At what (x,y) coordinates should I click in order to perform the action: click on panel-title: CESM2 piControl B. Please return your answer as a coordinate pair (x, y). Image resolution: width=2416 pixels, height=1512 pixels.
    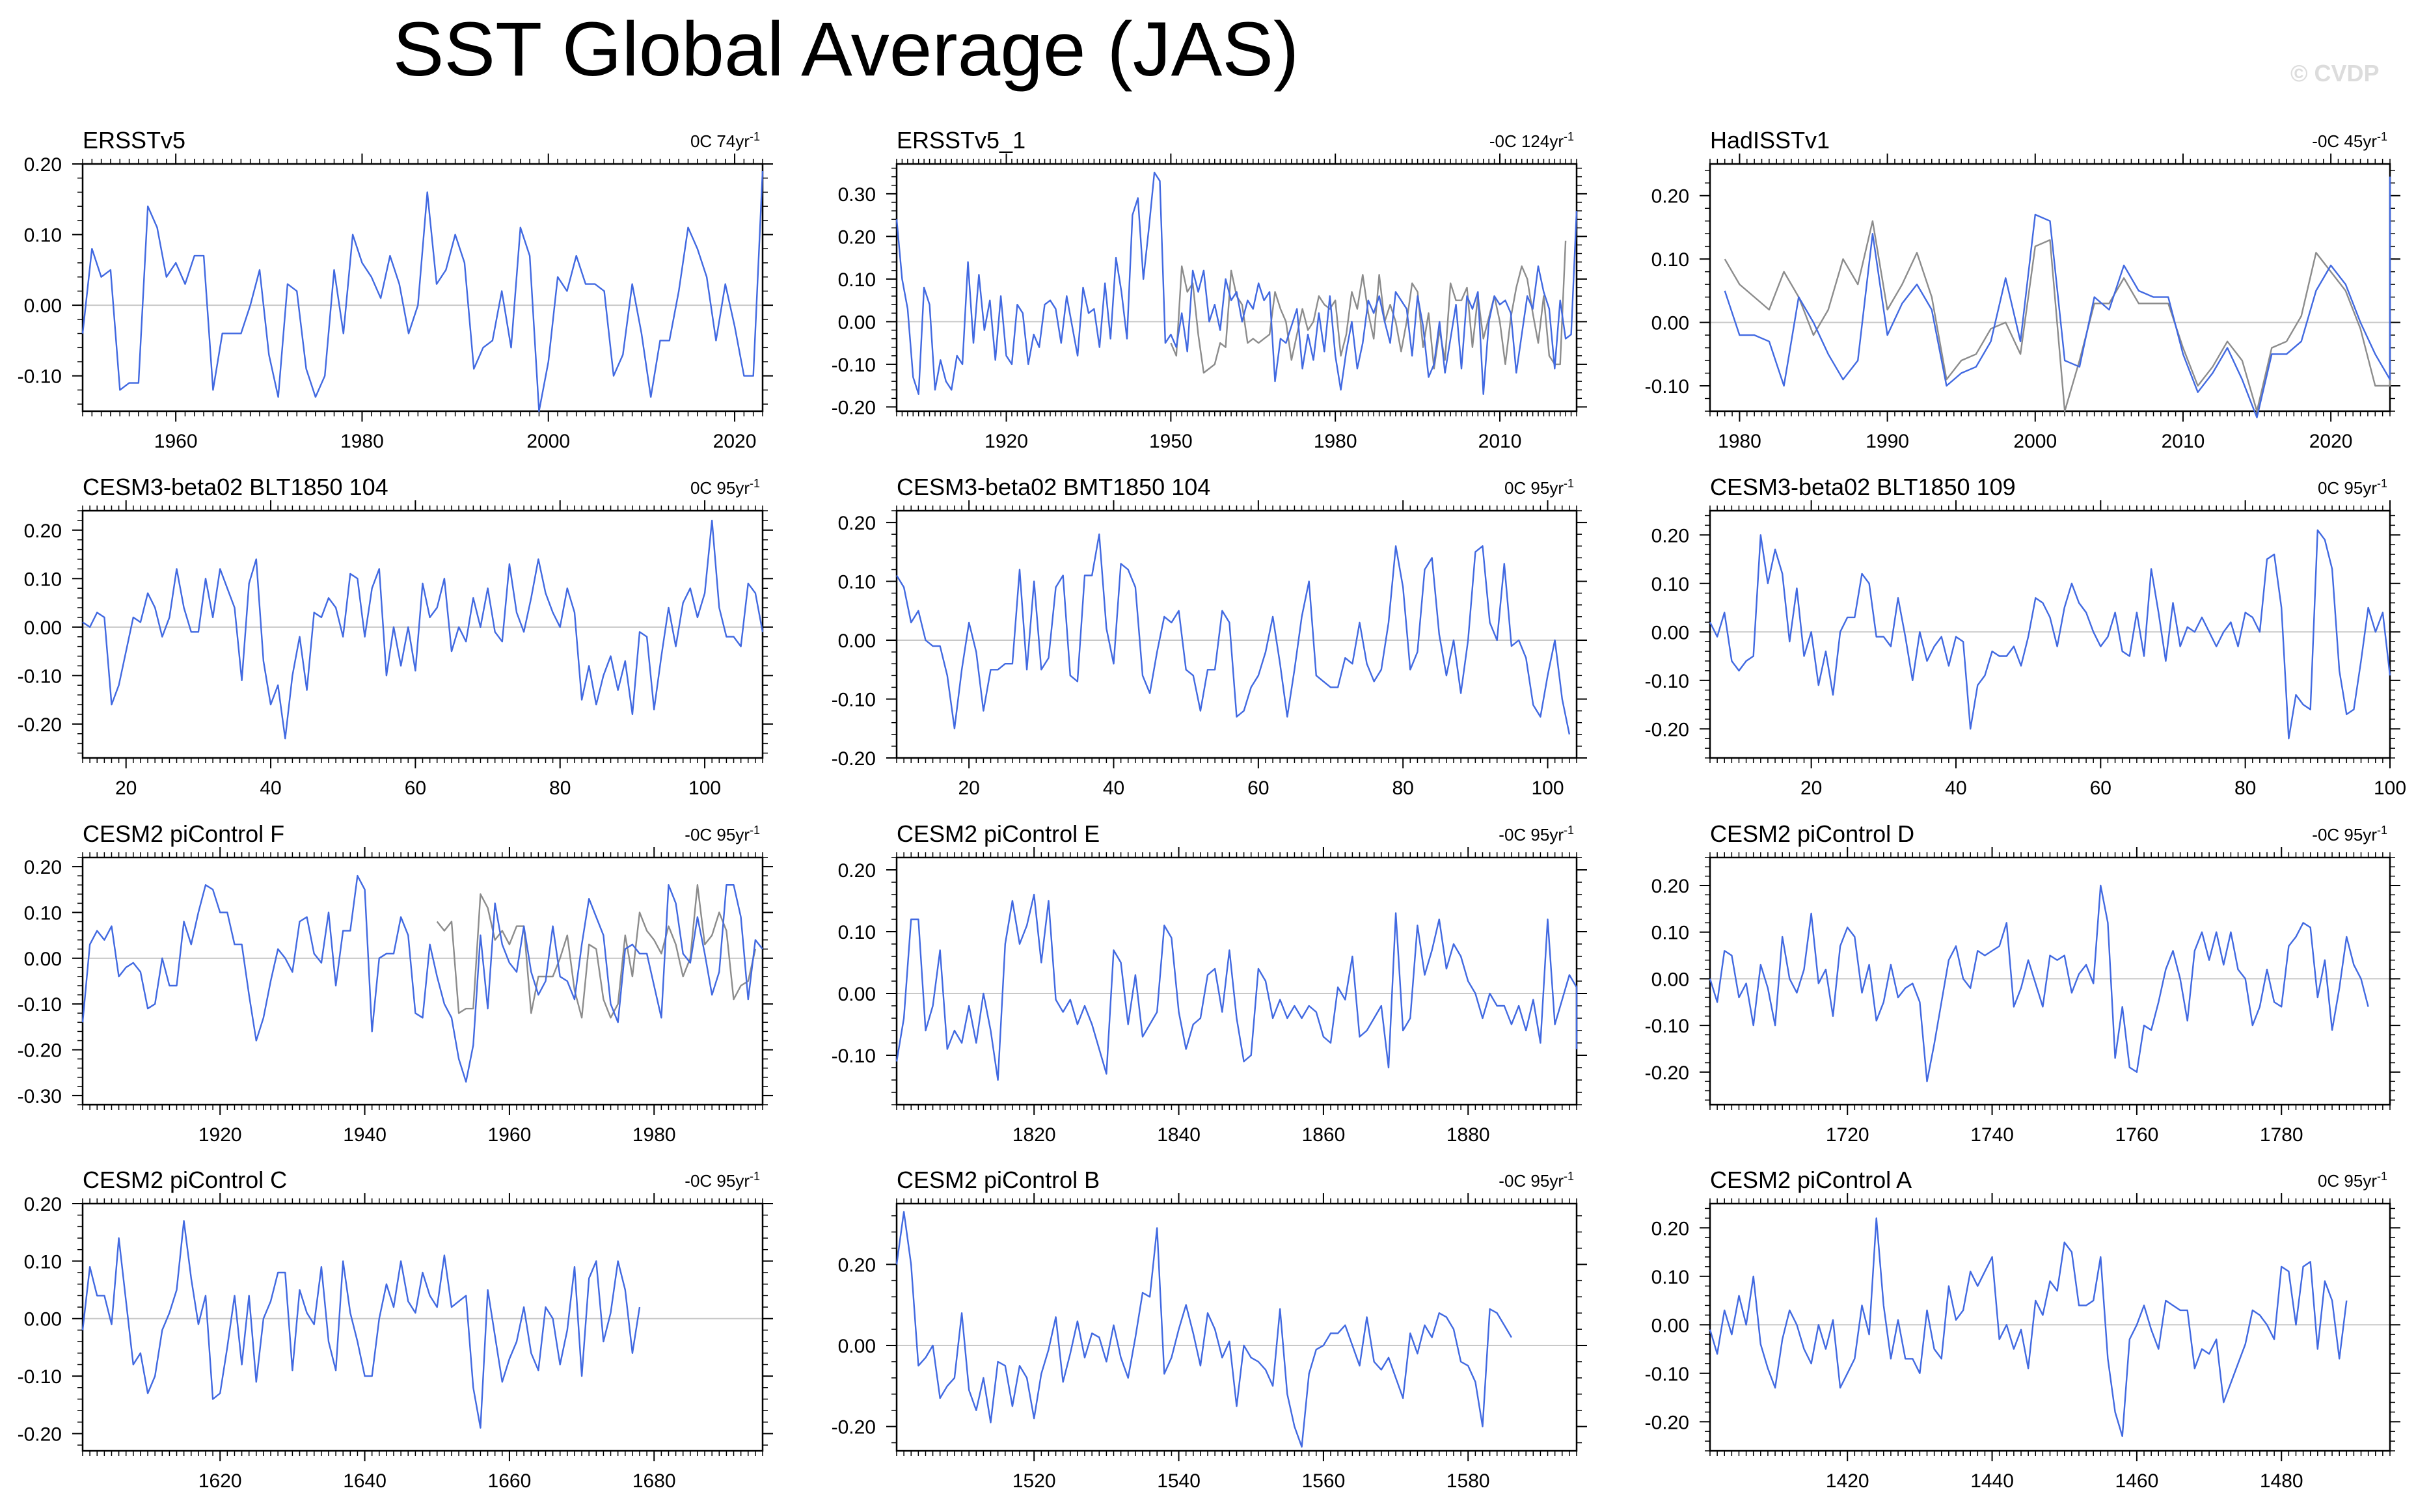
    Looking at the image, I should click on (998, 1180).